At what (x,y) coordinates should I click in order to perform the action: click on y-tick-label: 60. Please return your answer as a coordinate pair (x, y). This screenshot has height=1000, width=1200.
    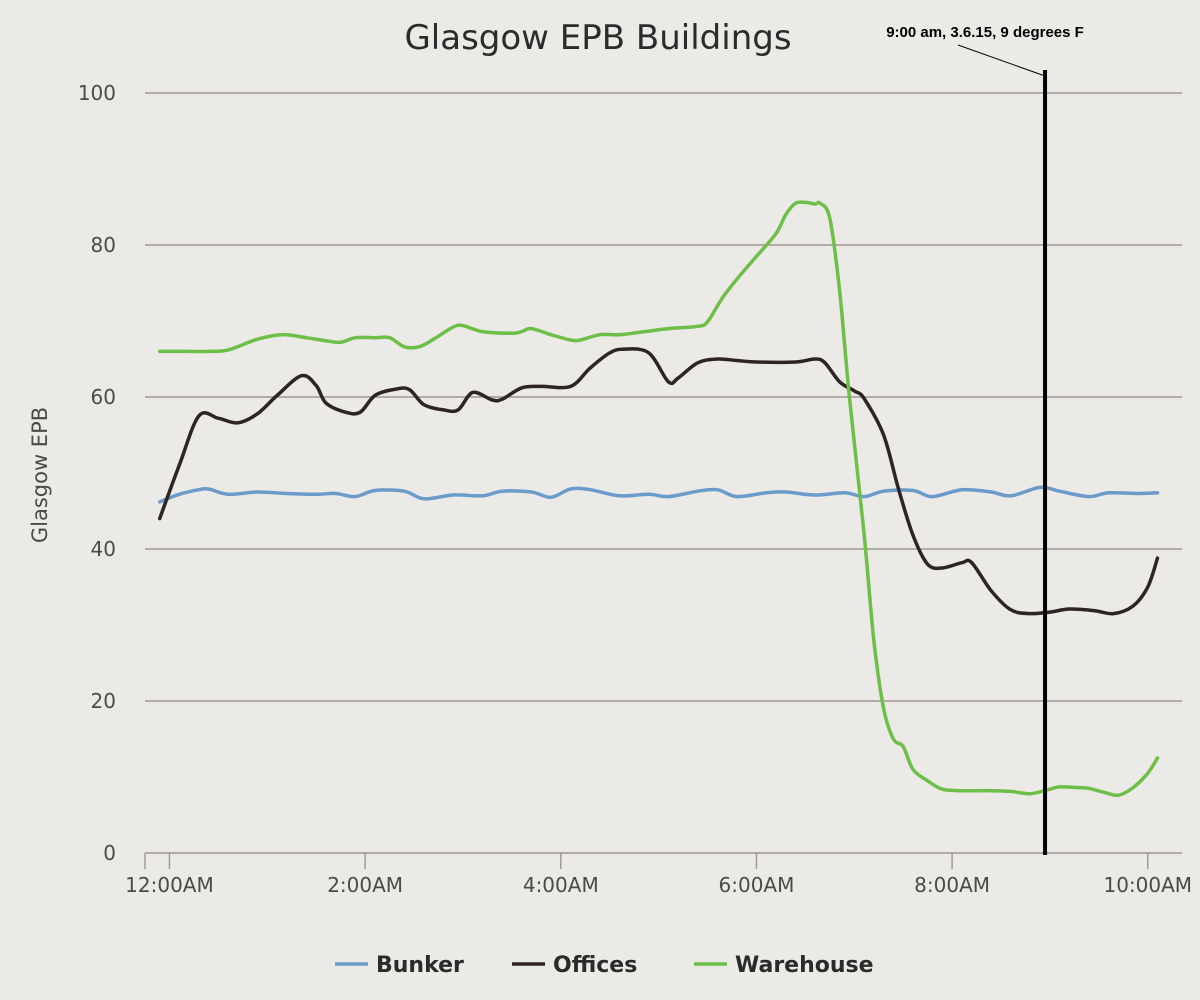
    Looking at the image, I should click on (103, 397).